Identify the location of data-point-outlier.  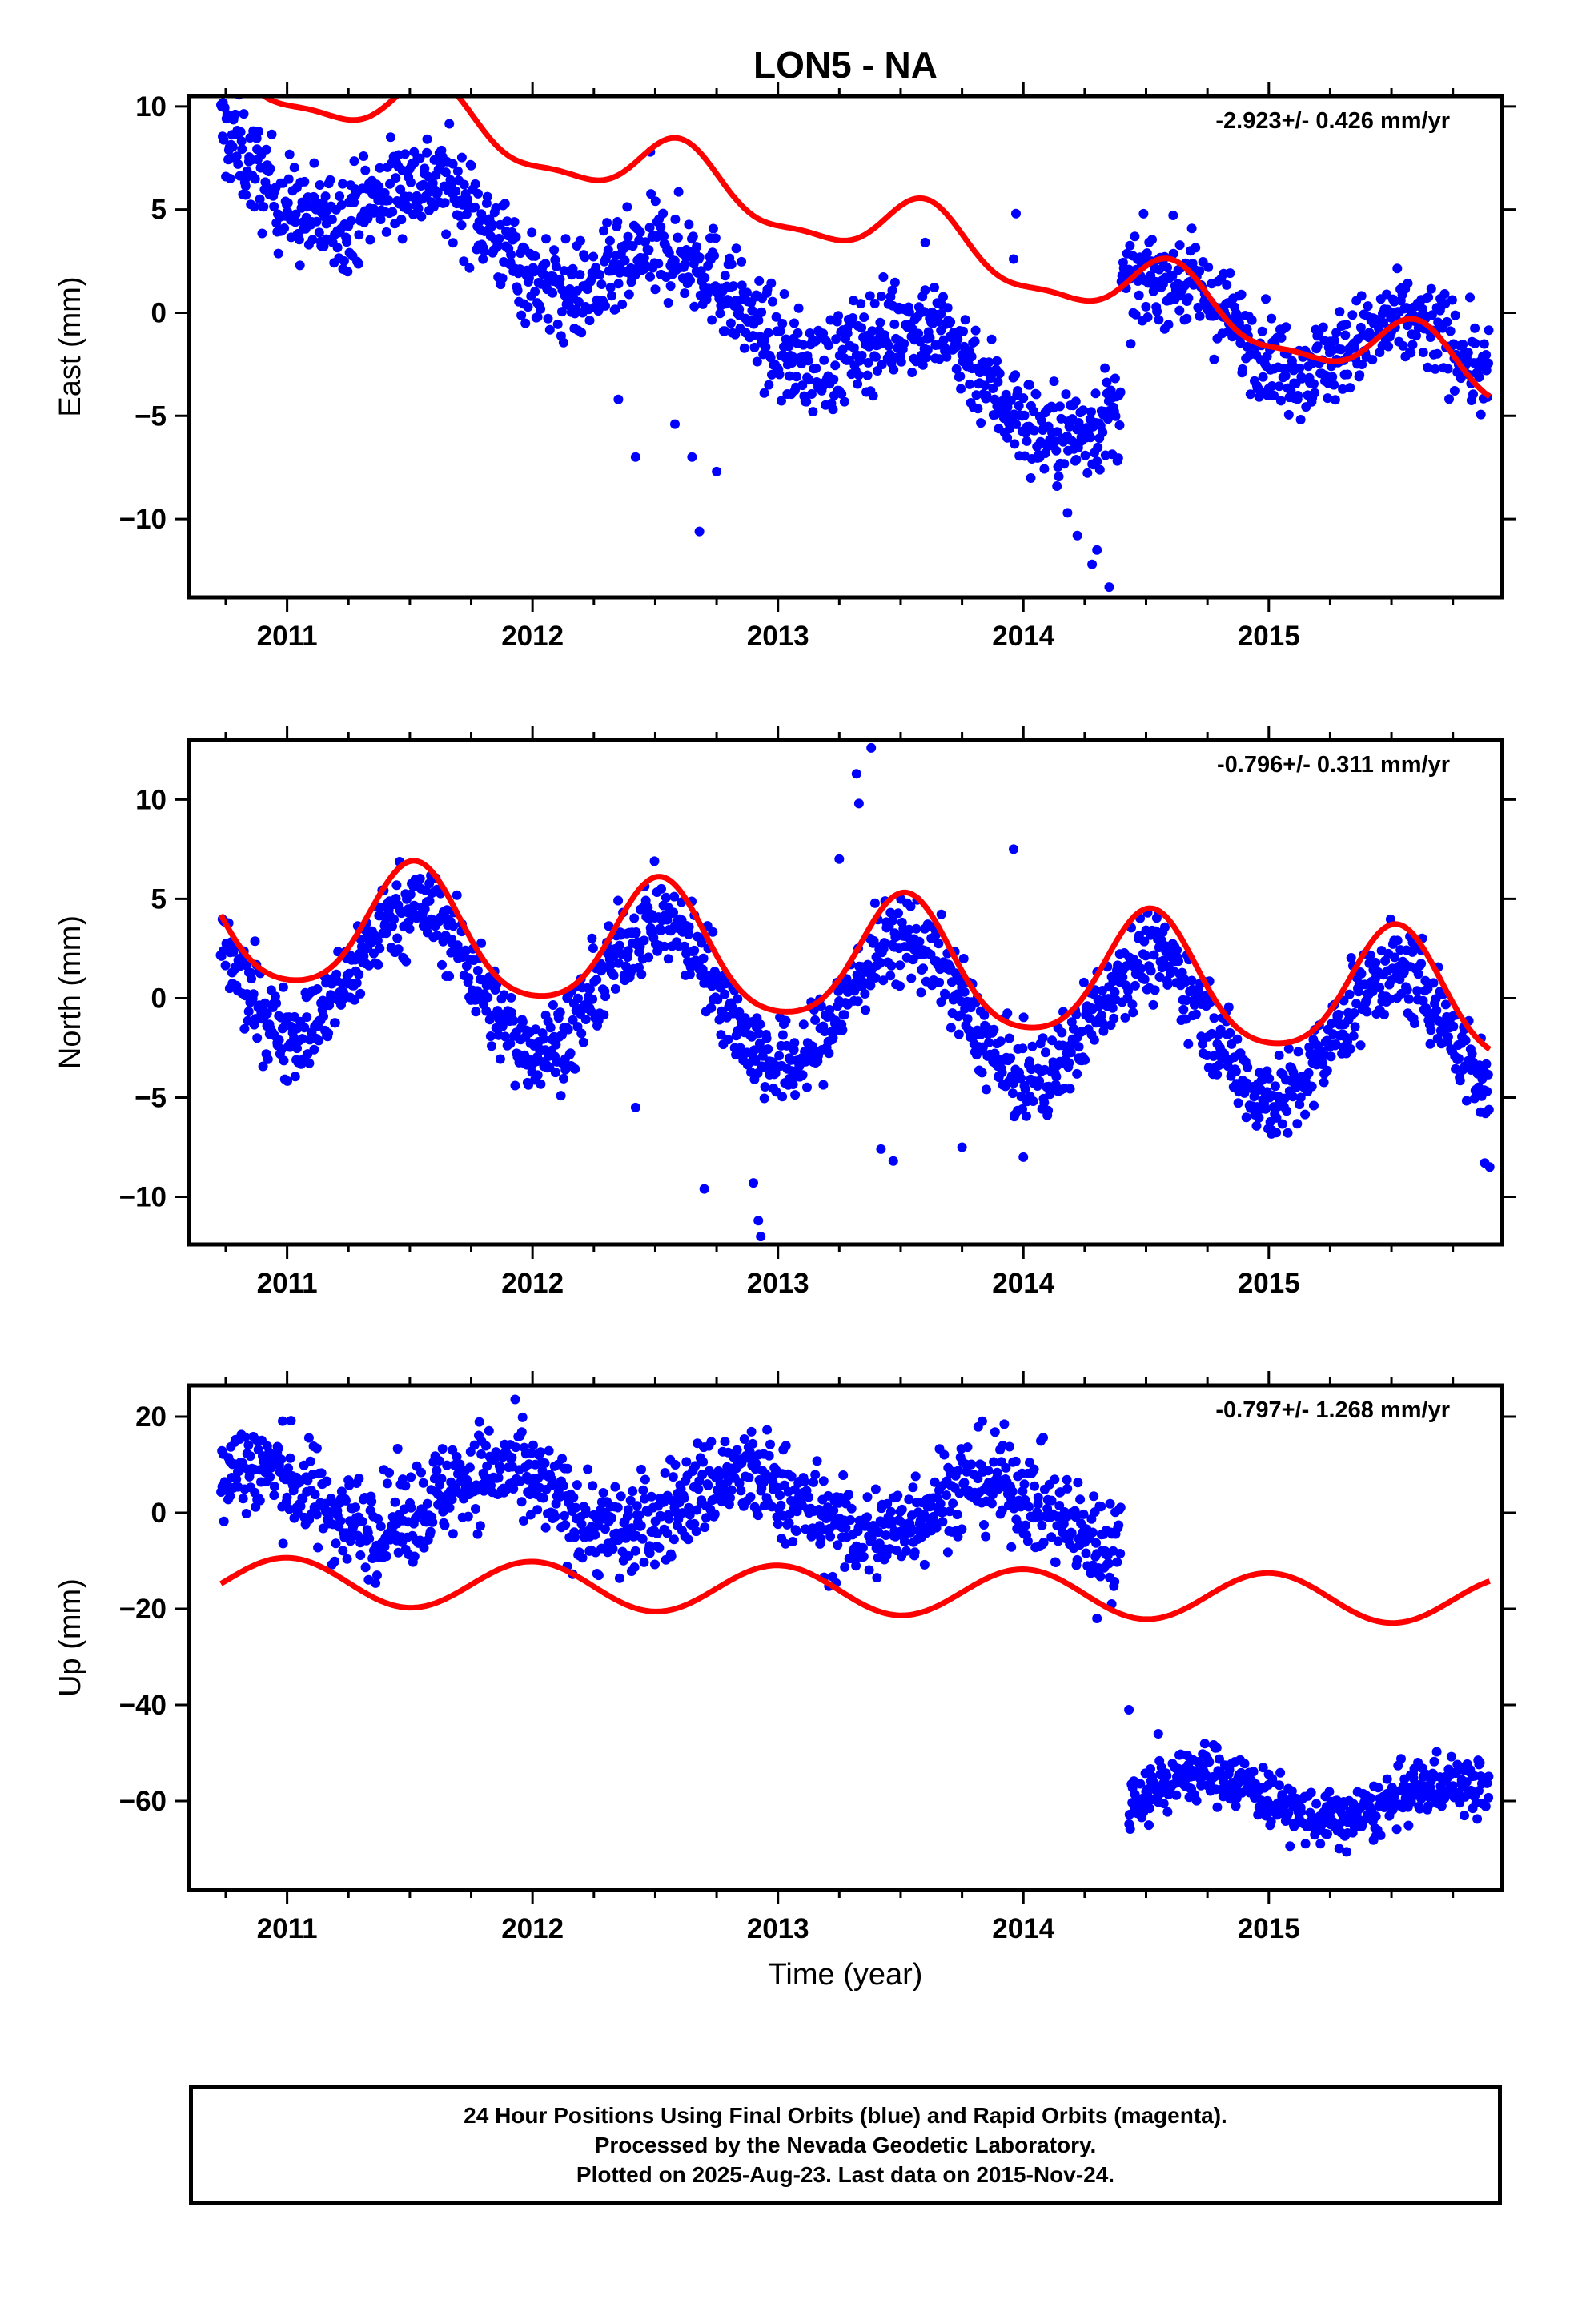
(1129, 1710).